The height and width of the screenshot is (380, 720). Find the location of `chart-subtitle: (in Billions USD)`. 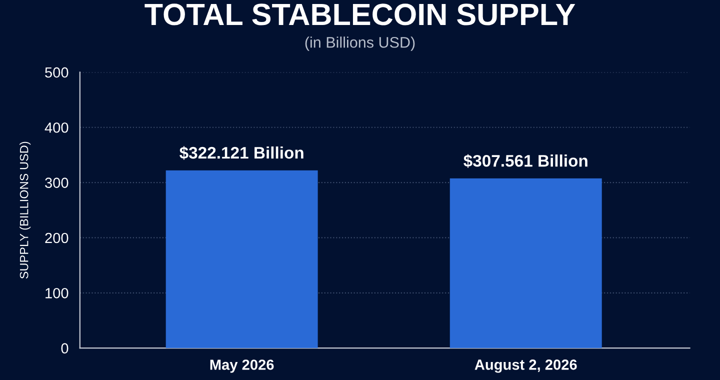

chart-subtitle: (in Billions USD) is located at coordinates (360, 43).